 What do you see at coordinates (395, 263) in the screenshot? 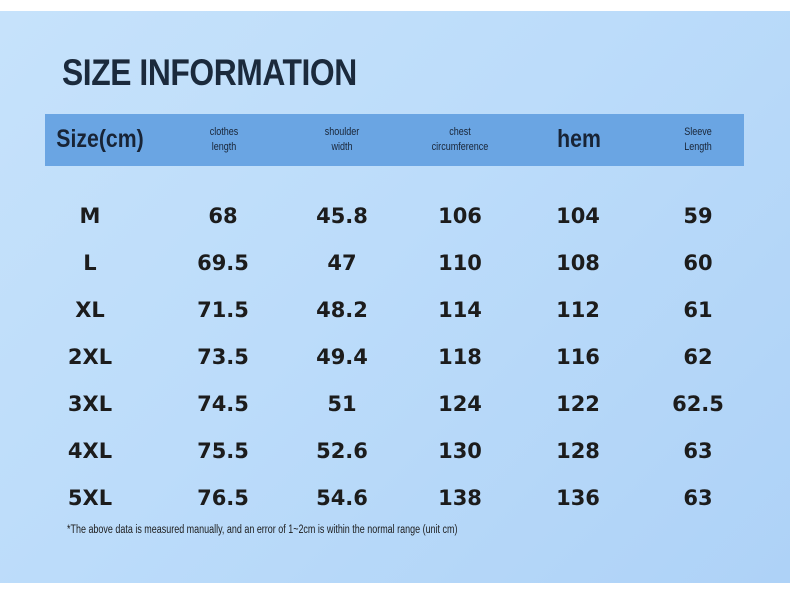
I see `table-row: L 69.5 47 110 108 60` at bounding box center [395, 263].